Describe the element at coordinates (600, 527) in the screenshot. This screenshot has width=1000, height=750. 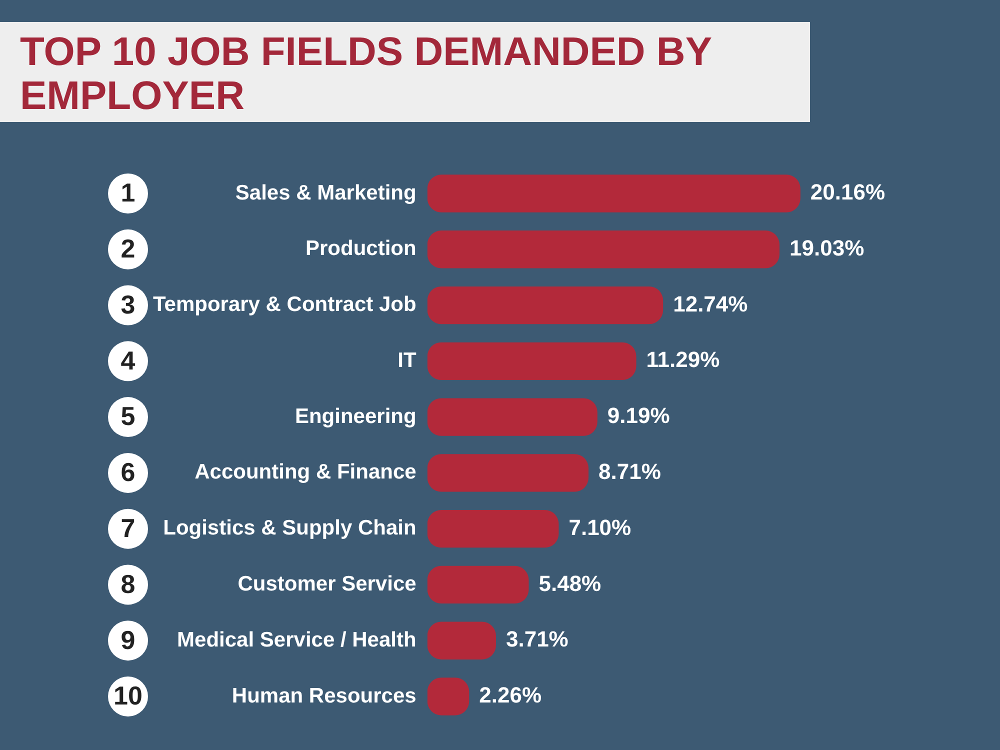
I see `data-label: 7.10%` at that location.